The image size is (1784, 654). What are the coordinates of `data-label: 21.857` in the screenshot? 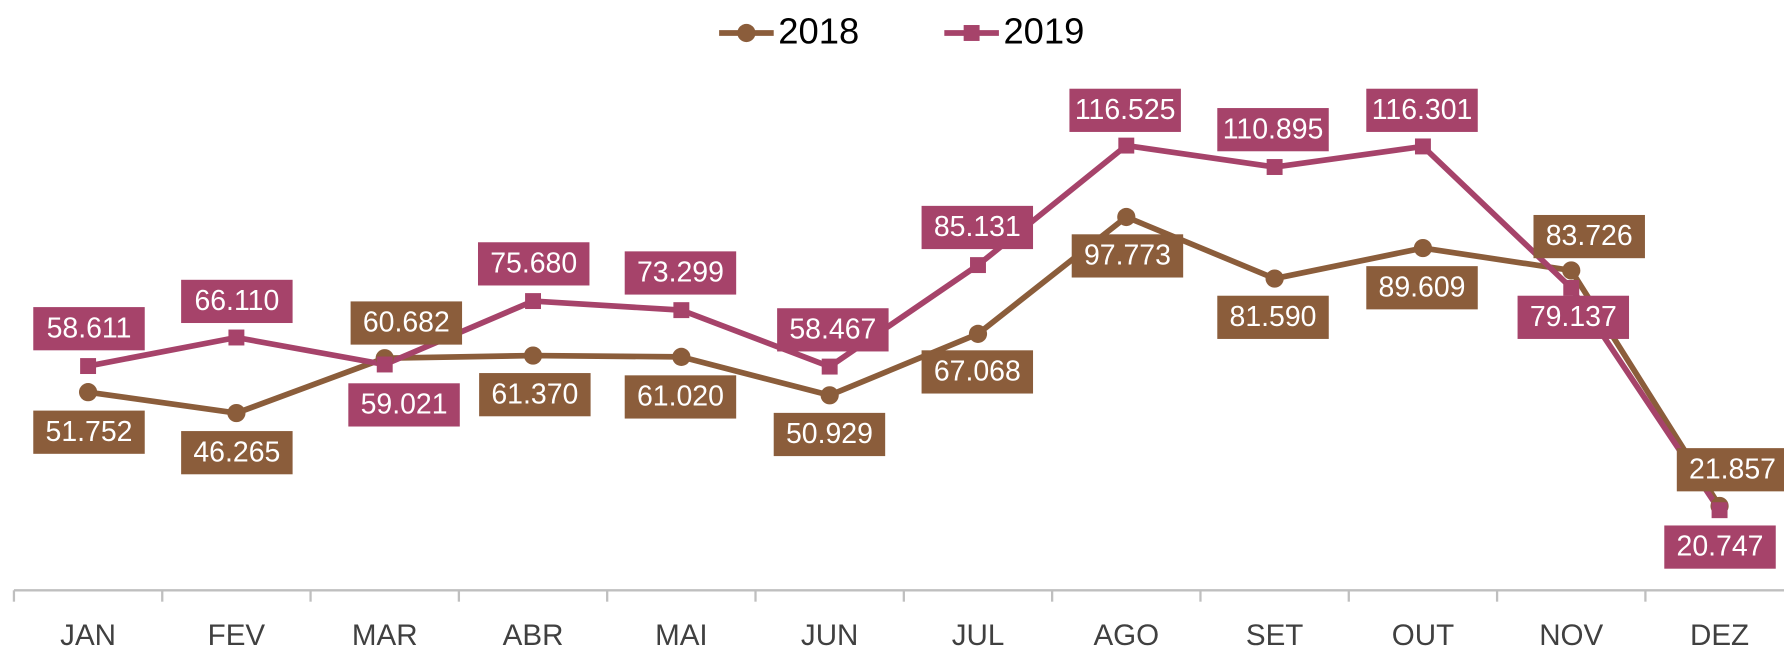 It's located at (1730, 470).